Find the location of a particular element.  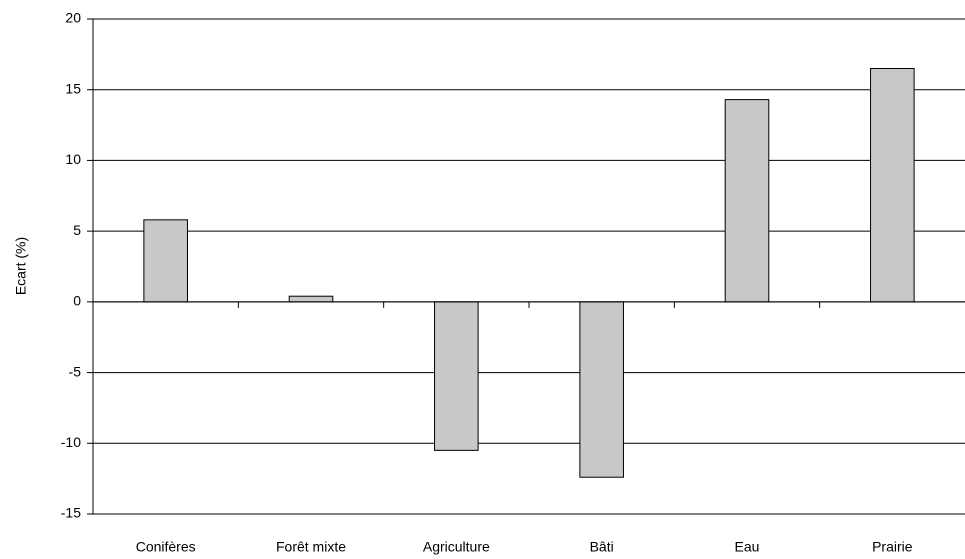

y-tick-label: 15 is located at coordinates (73, 88).